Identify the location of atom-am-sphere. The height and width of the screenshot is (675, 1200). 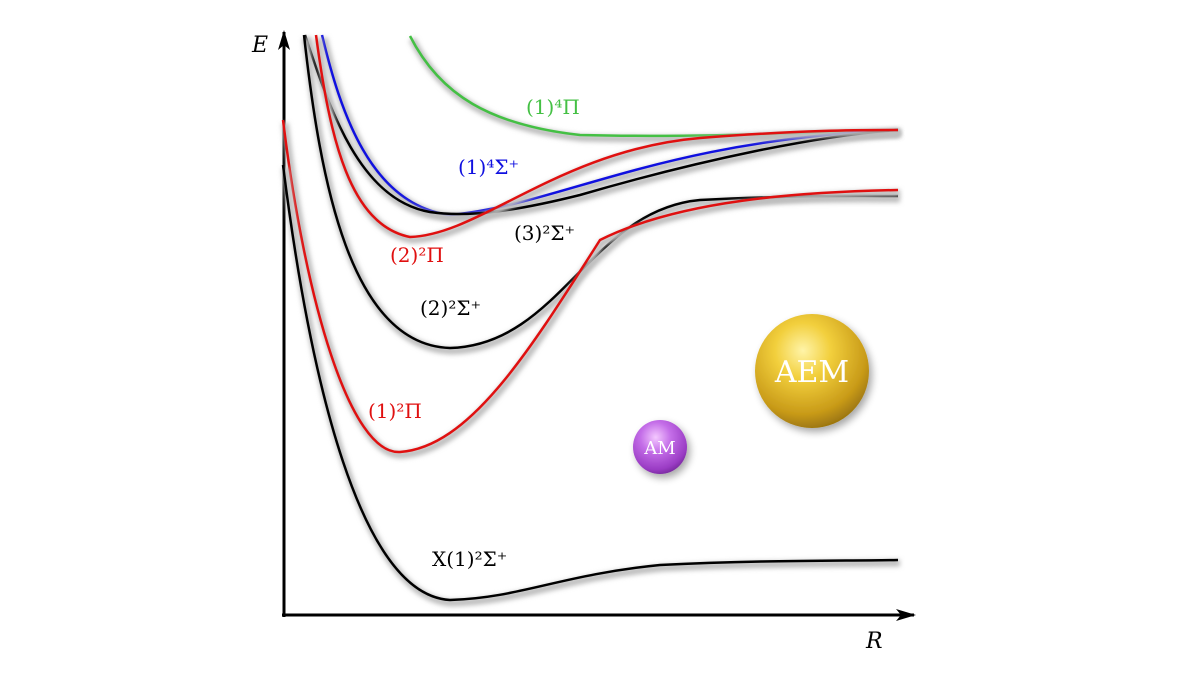
(660, 447).